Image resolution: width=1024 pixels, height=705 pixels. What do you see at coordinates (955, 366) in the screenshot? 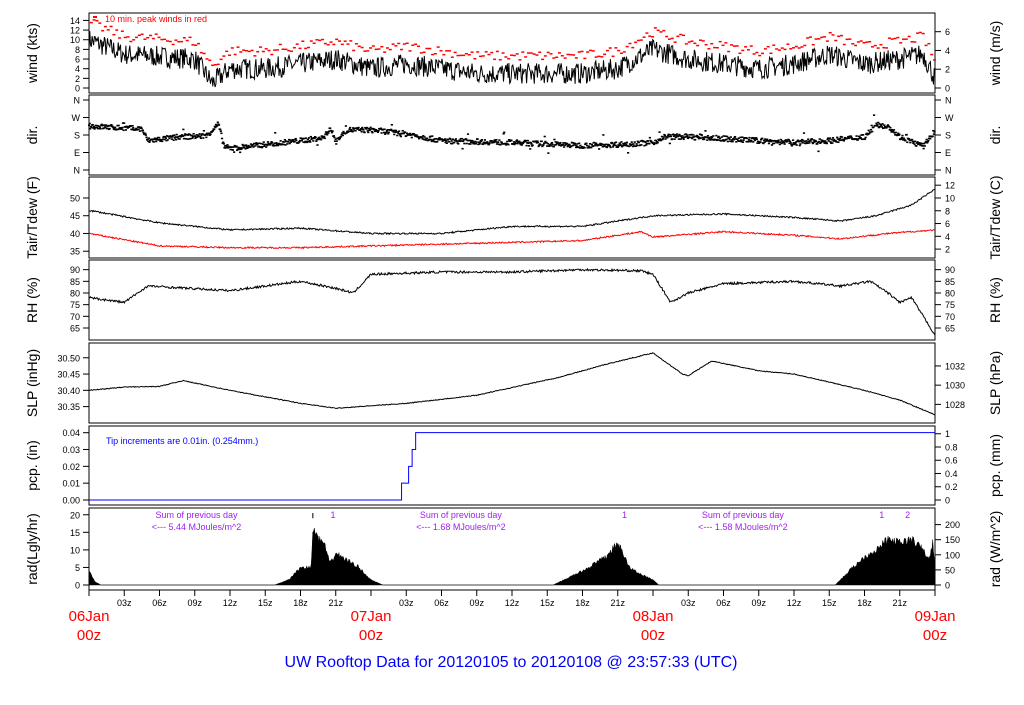
I see `y-right-tick-label: 1032` at bounding box center [955, 366].